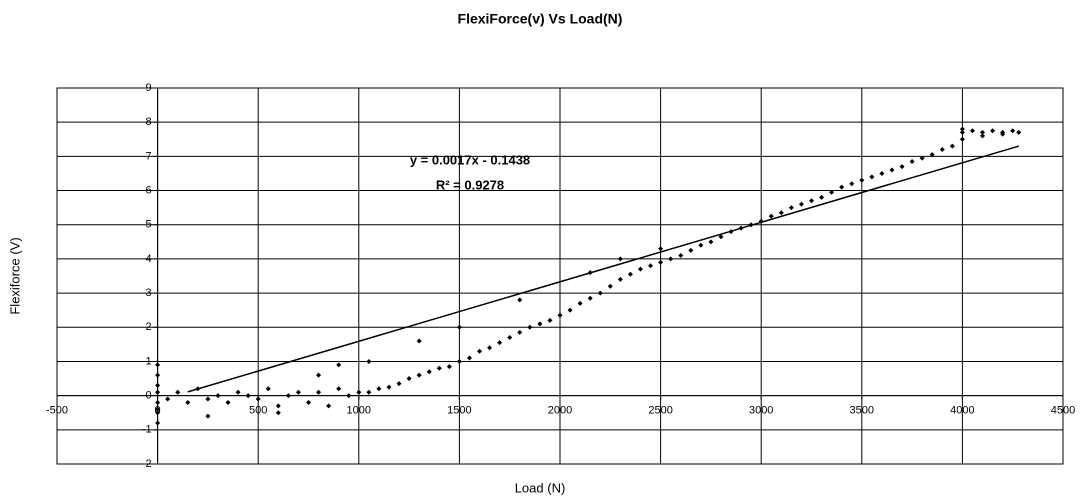 The image size is (1084, 499). What do you see at coordinates (761, 411) in the screenshot?
I see `x-tick-label: 3000` at bounding box center [761, 411].